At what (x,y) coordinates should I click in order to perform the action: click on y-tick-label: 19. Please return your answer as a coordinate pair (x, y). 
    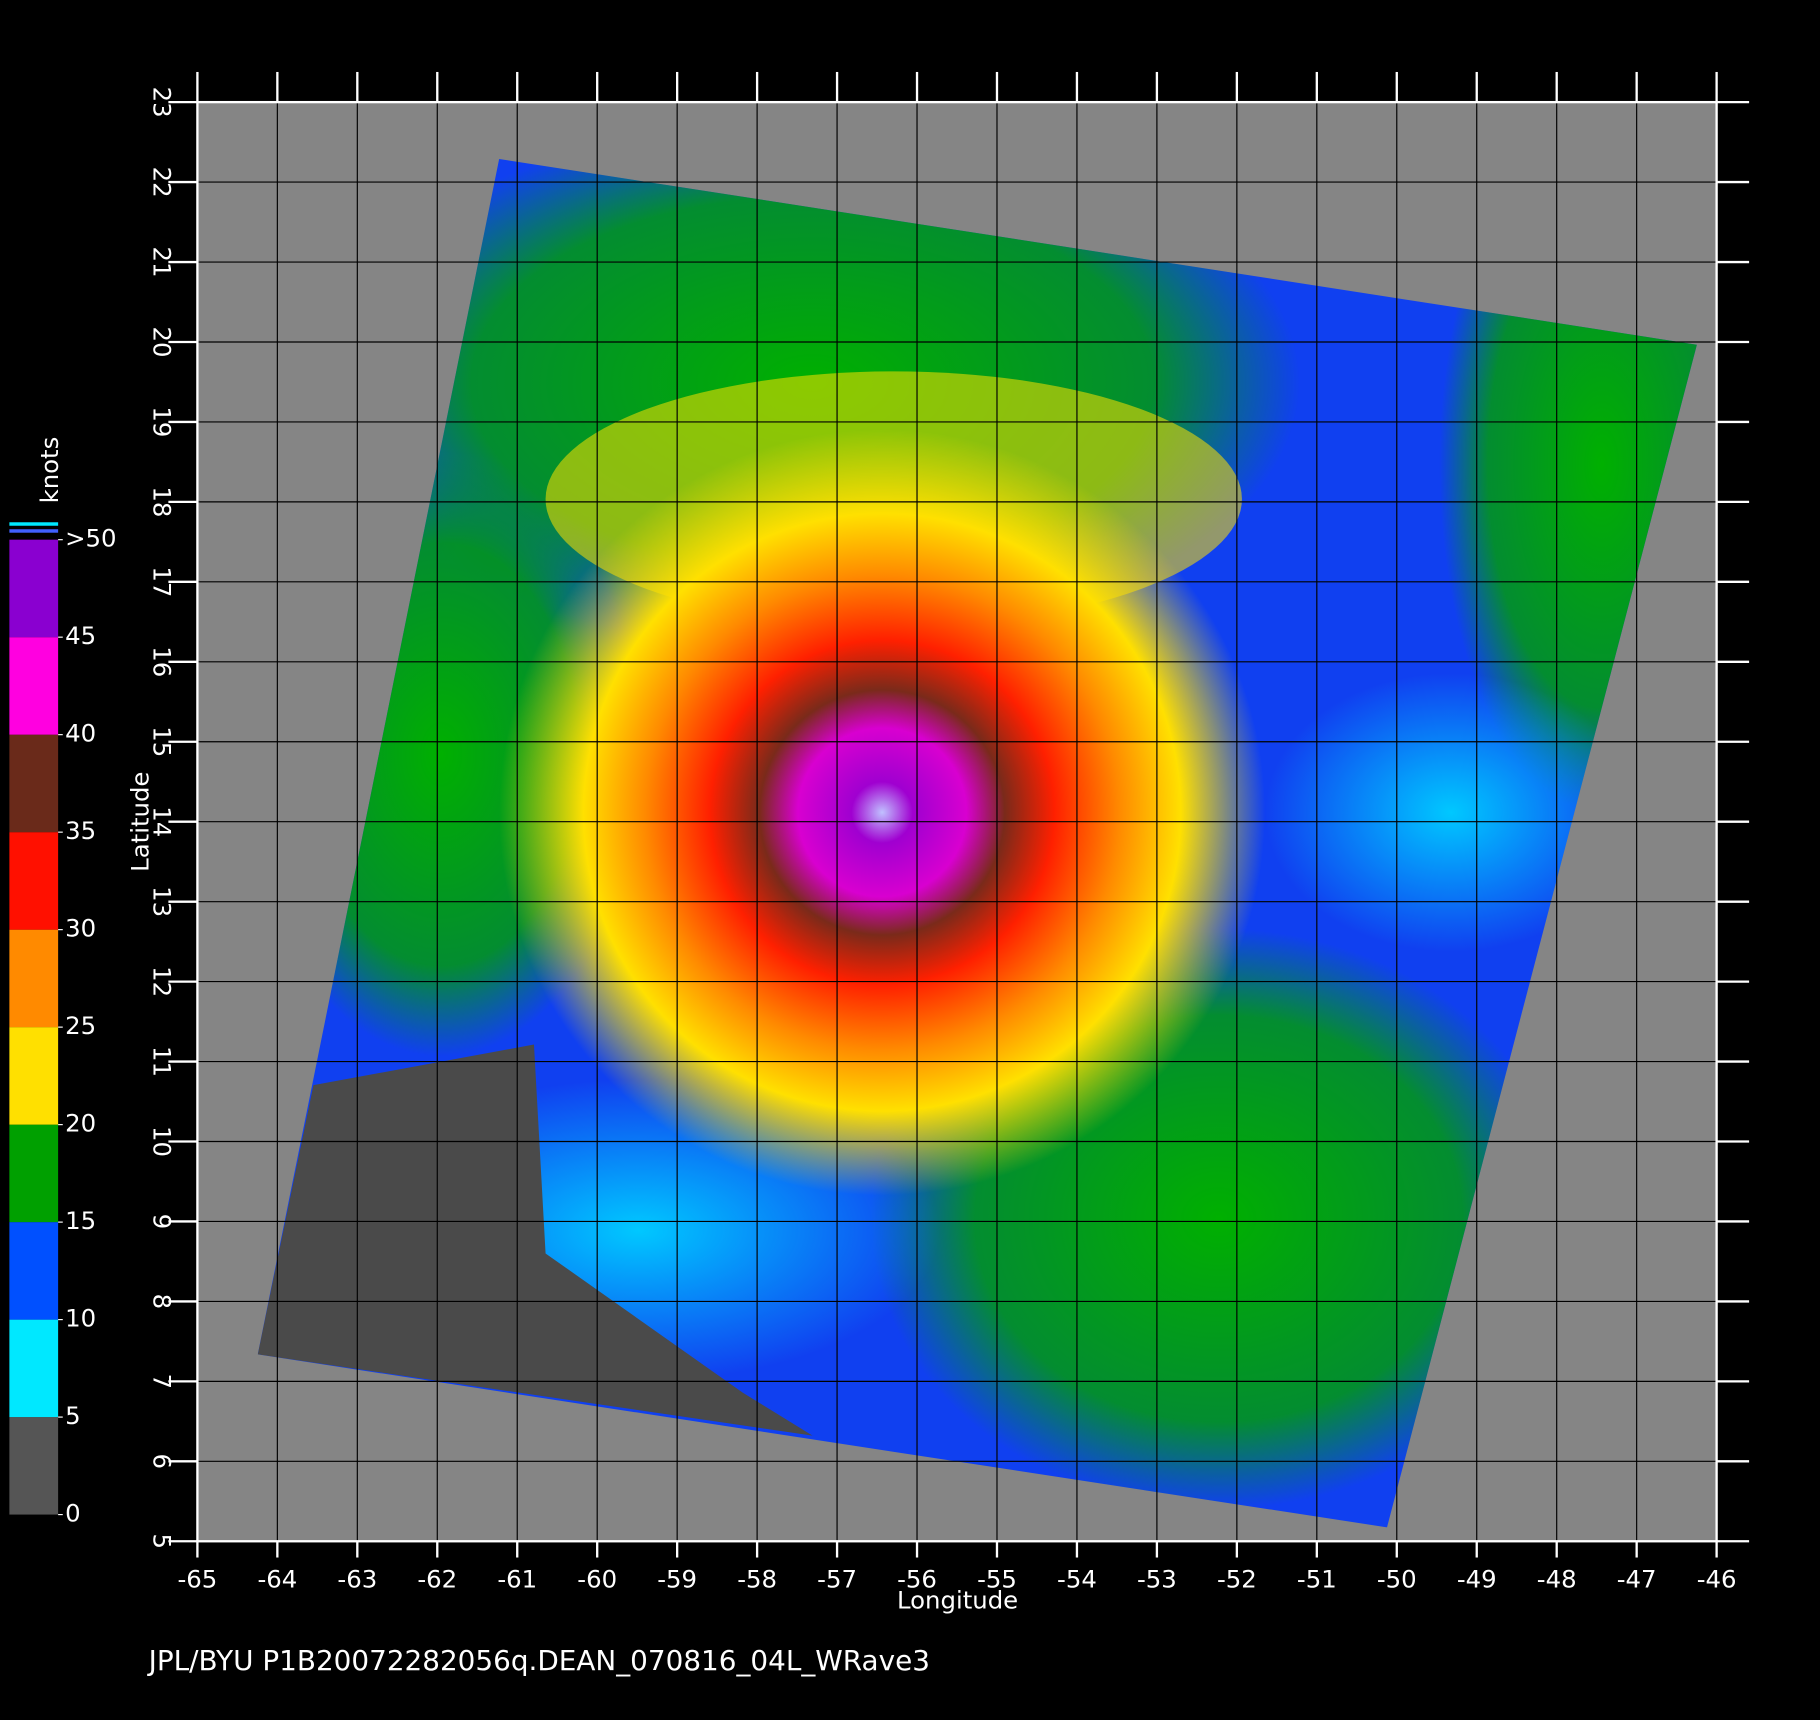
    Looking at the image, I should click on (161, 421).